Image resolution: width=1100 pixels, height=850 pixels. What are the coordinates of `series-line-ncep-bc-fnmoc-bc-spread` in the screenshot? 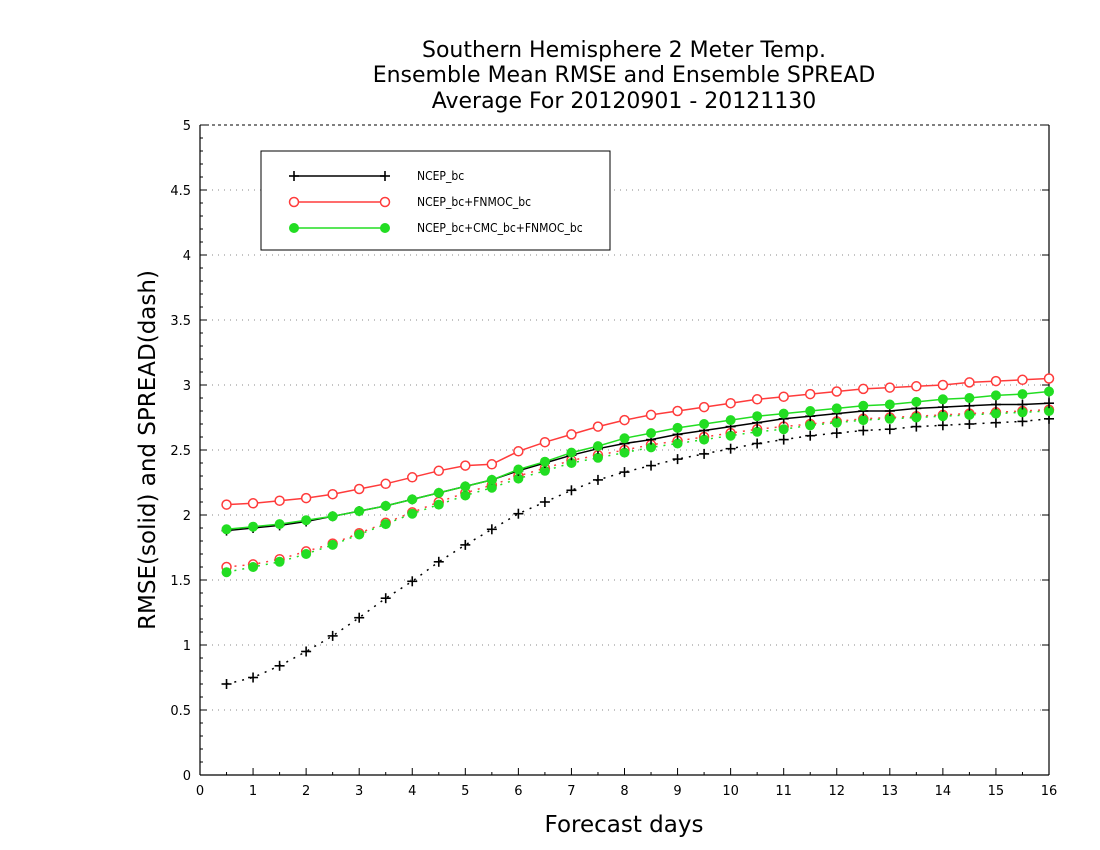 It's located at (638, 488).